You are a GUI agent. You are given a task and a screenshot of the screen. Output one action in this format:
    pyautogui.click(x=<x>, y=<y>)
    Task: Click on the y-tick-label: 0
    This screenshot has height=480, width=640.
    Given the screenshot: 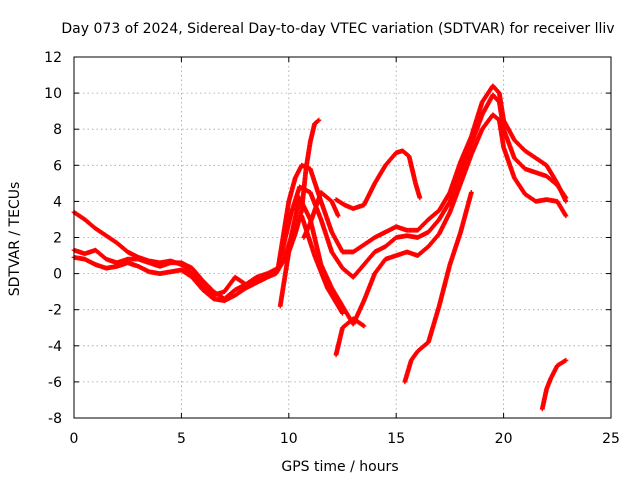 What is the action you would take?
    pyautogui.click(x=57, y=275)
    